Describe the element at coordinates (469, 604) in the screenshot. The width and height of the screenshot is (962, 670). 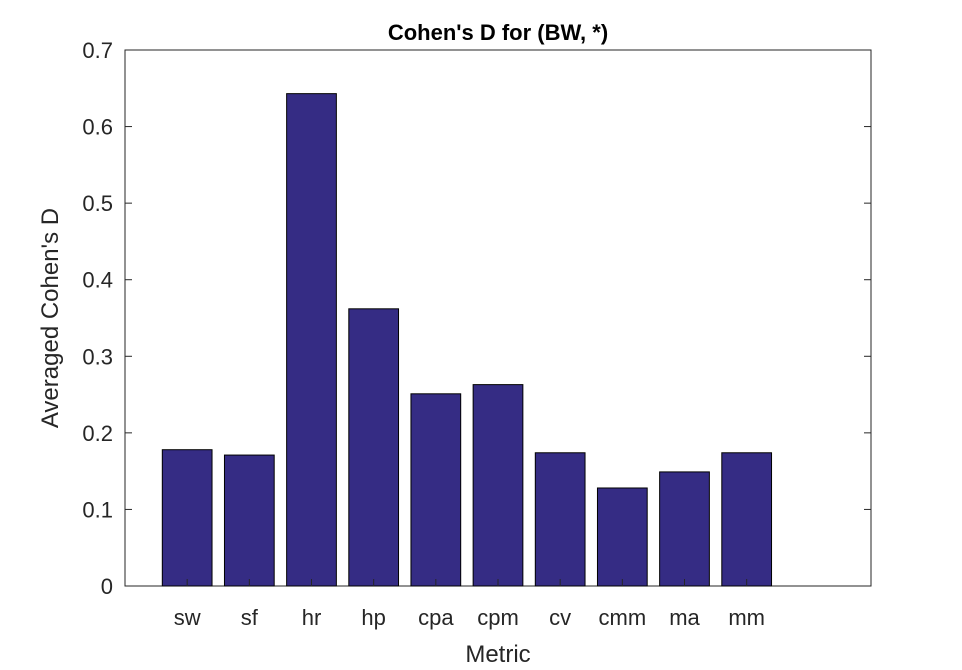
I see `x-axis: sw sf hr hp cpa cpm cv cmm ma mm` at that location.